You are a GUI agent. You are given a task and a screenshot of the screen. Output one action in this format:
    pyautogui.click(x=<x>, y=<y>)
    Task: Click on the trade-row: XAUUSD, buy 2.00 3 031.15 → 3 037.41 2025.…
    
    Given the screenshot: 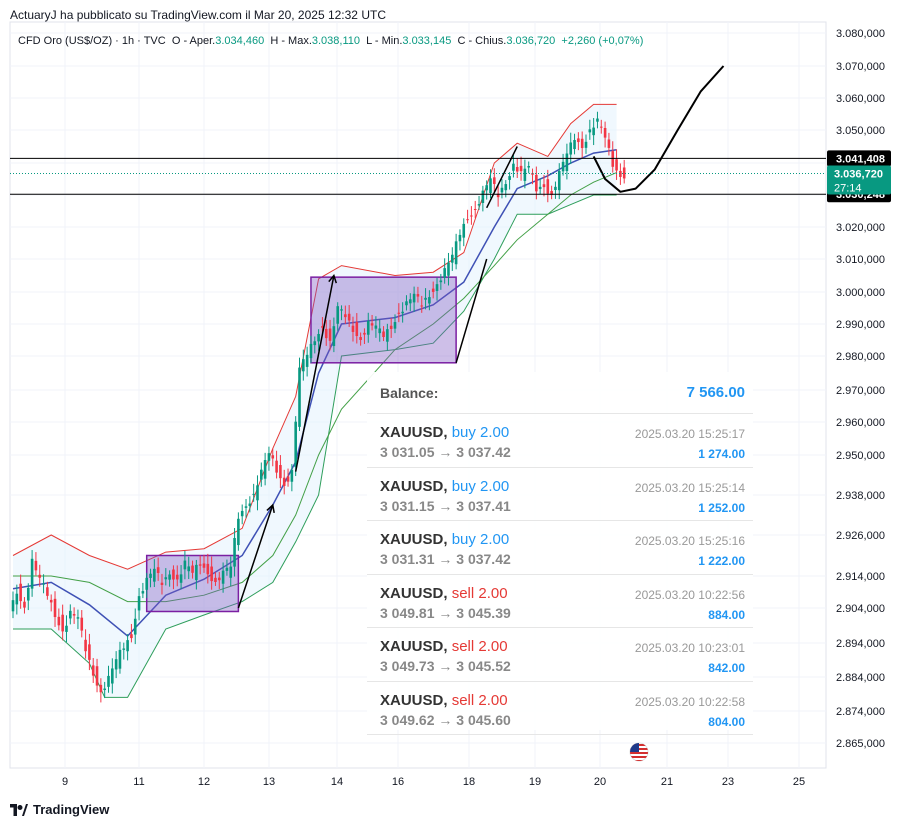 What is the action you would take?
    pyautogui.click(x=560, y=494)
    